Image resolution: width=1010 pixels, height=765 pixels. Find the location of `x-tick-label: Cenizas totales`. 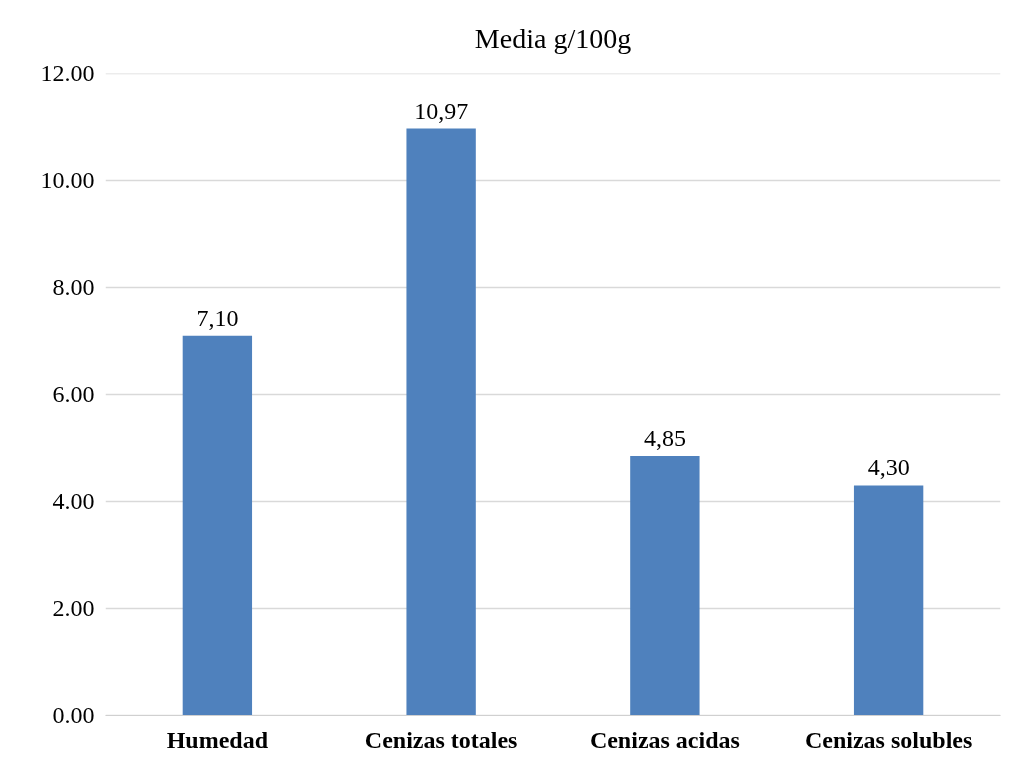

x-tick-label: Cenizas totales is located at coordinates (441, 739).